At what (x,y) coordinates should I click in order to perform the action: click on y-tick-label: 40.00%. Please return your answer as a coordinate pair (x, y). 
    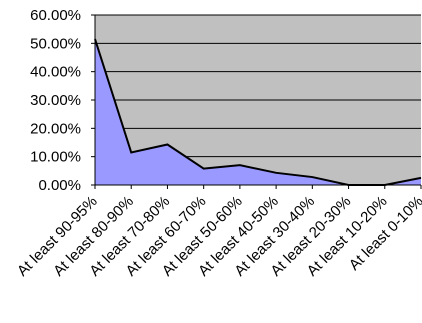
    Looking at the image, I should click on (55, 72).